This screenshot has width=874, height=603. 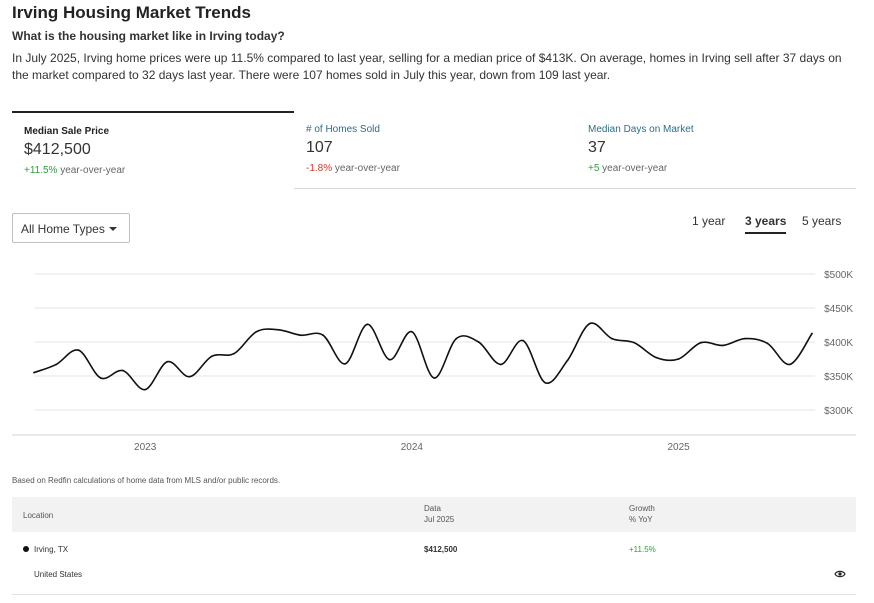 I want to click on y-tick-label: $300K, so click(x=838, y=411).